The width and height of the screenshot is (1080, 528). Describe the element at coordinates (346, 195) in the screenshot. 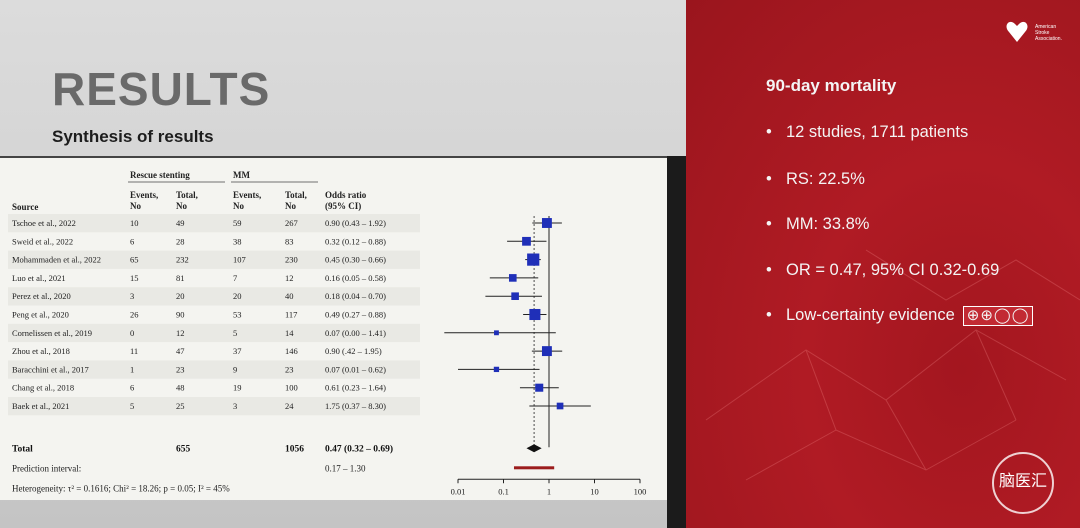

I see `column-header-5: Odds ratio` at that location.